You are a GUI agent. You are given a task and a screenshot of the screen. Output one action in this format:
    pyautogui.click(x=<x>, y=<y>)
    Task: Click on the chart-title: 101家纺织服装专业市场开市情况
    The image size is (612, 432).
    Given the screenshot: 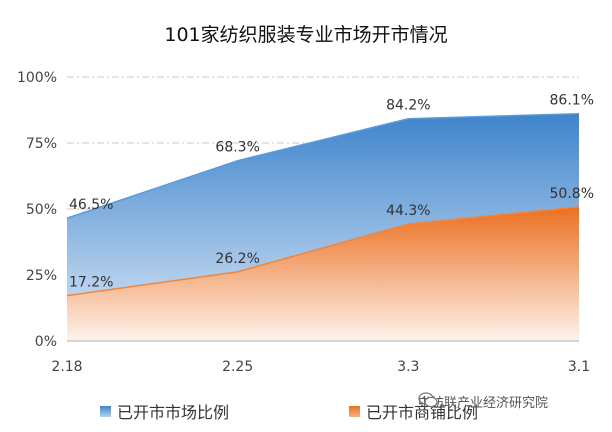 What is the action you would take?
    pyautogui.click(x=306, y=35)
    